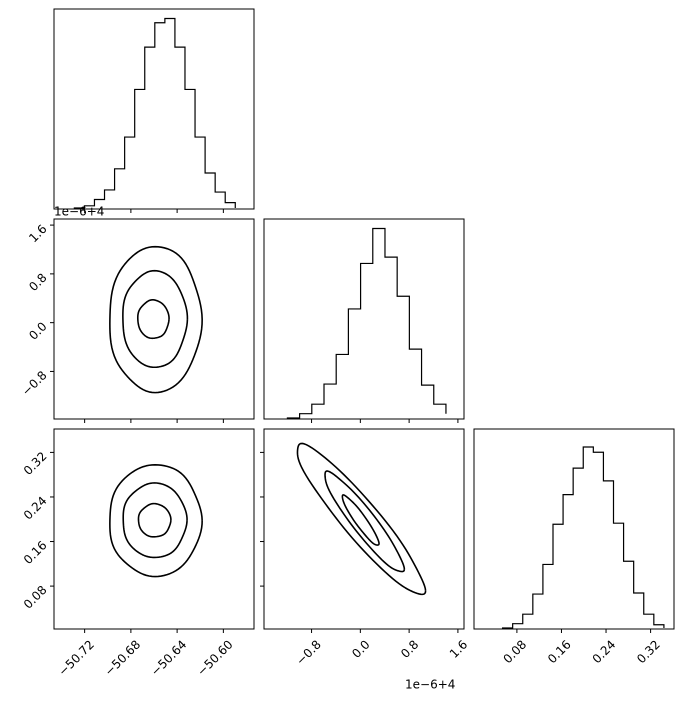  What do you see at coordinates (214, 657) in the screenshot?
I see `x-tick-label: −50.60` at bounding box center [214, 657].